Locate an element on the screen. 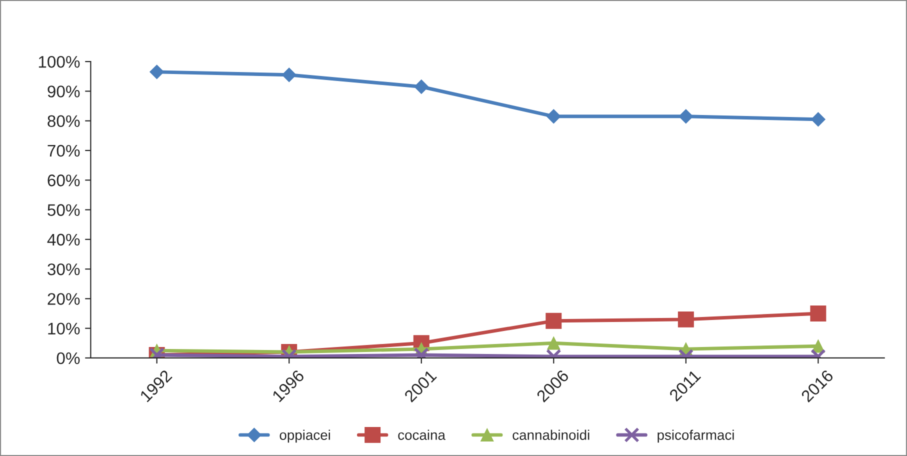 The image size is (907, 456). y-tick-label: 30% is located at coordinates (64, 269).